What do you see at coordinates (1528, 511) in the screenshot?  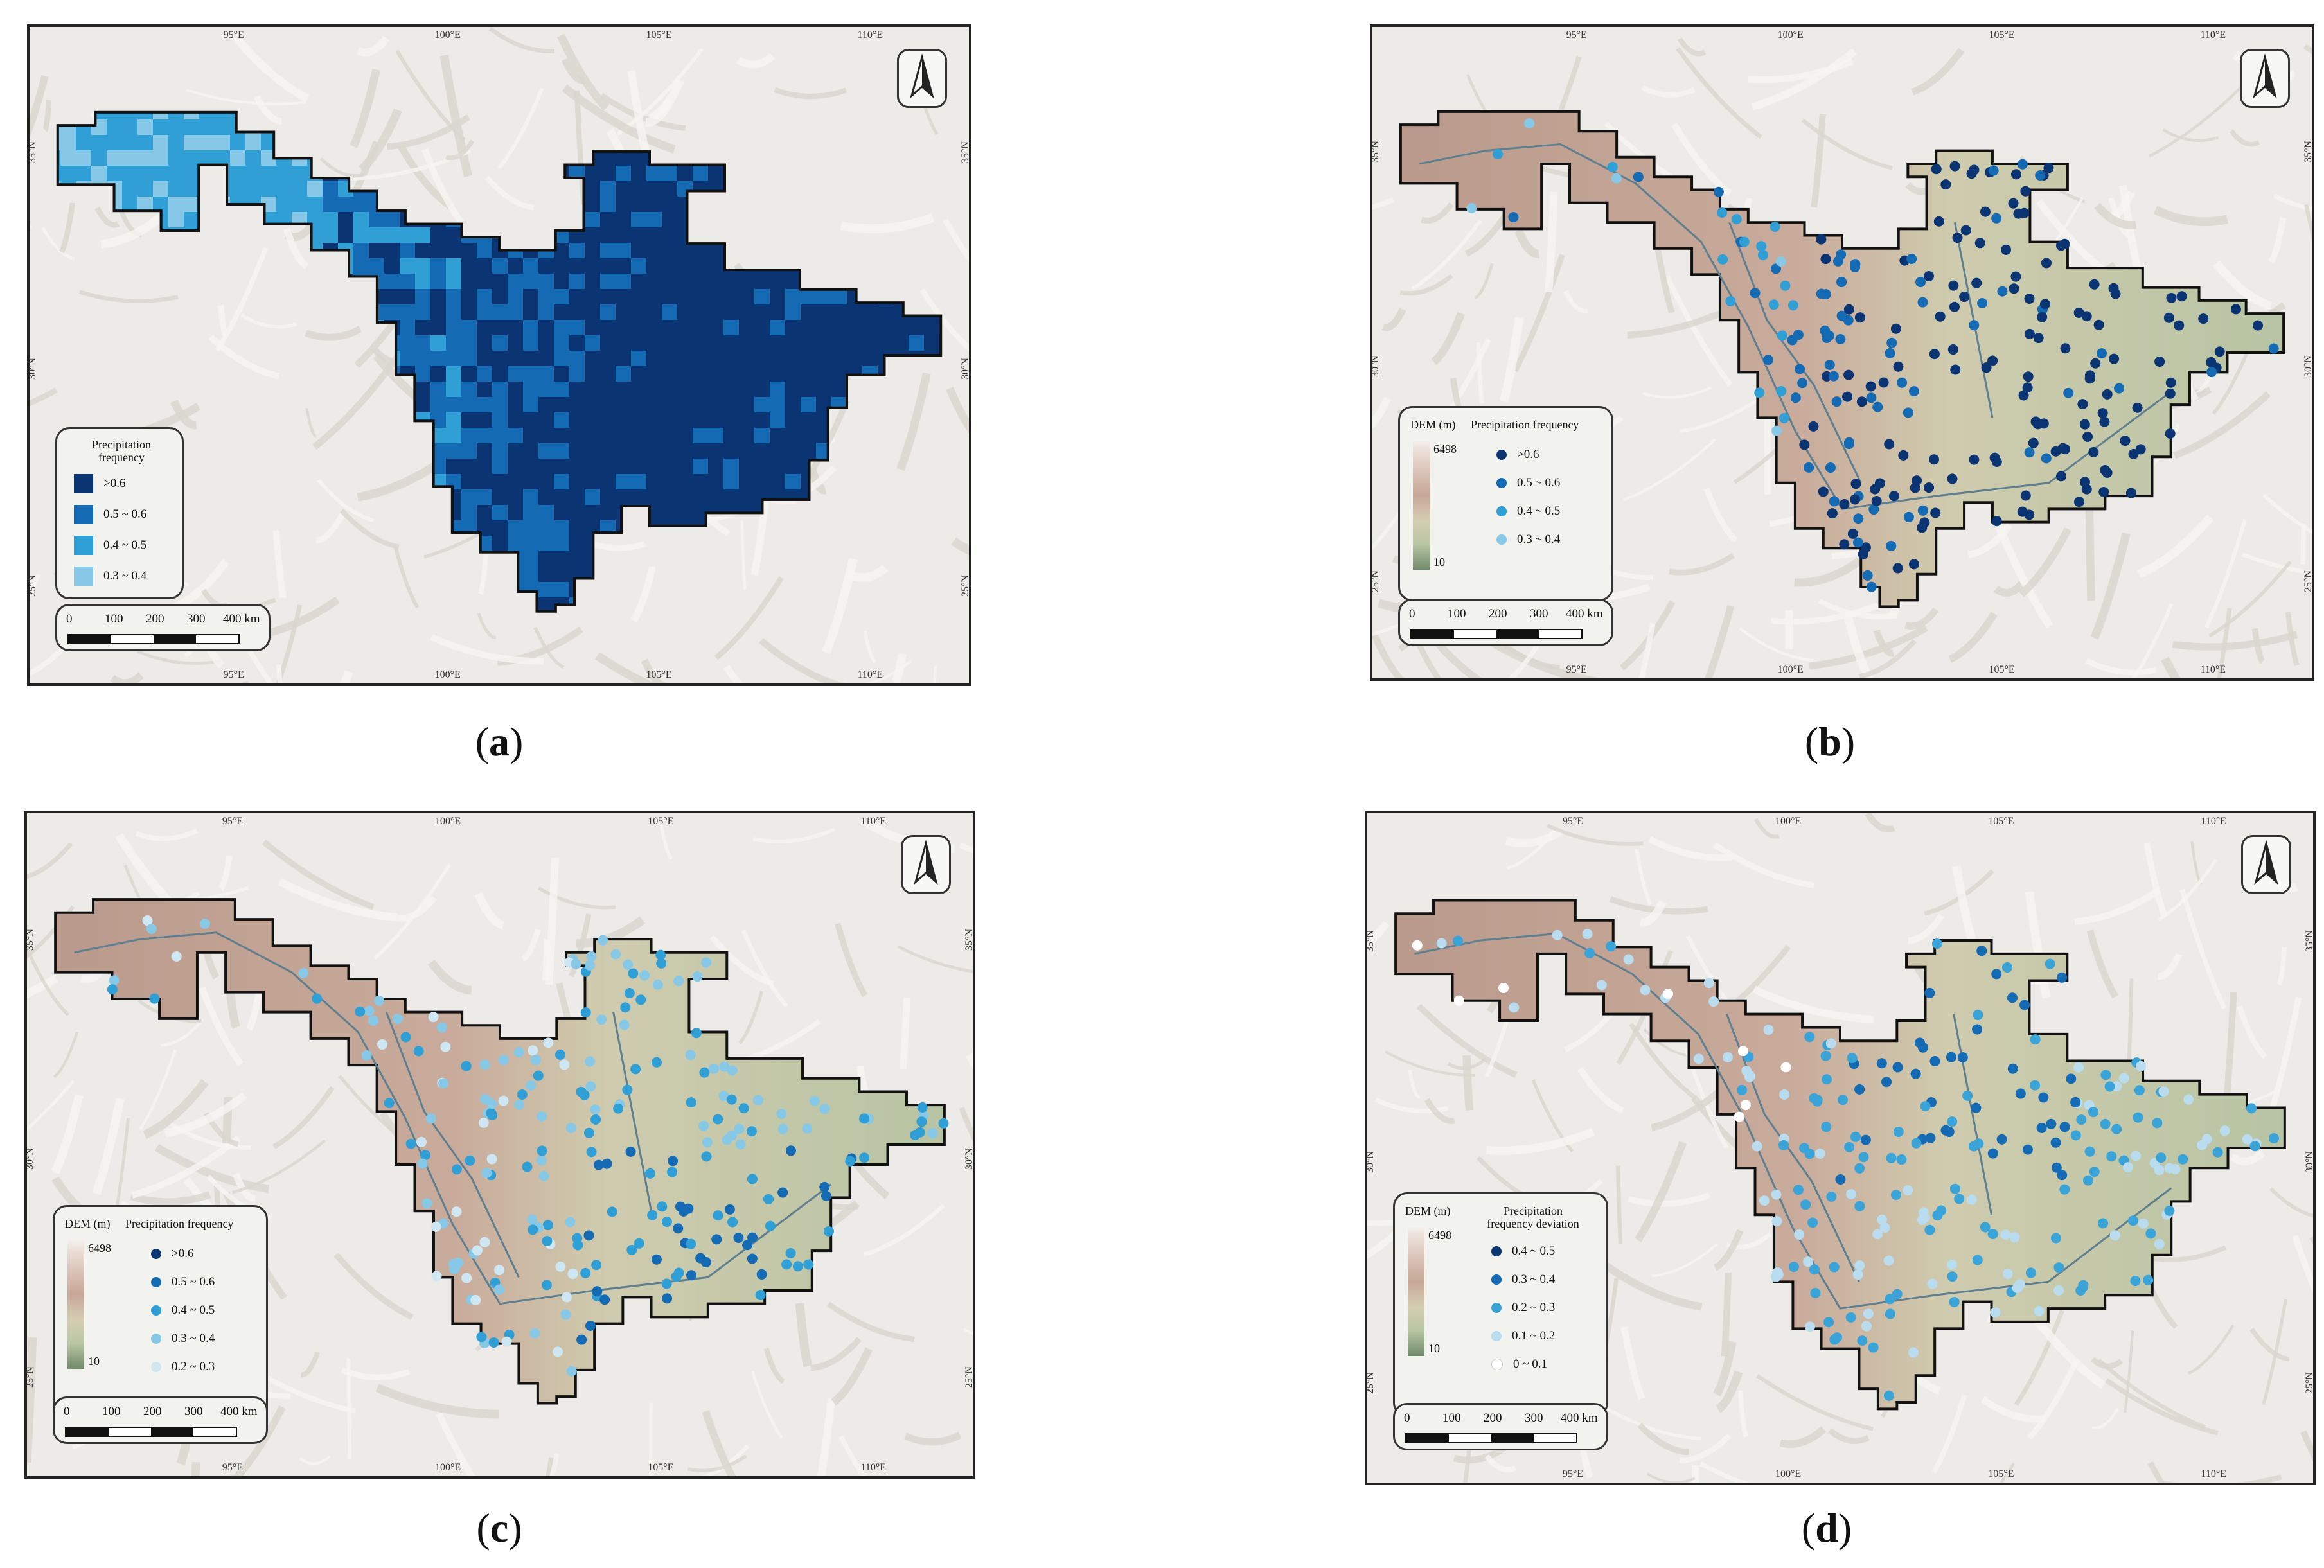 I see `legend-item: 0.4 ~ 0.5` at bounding box center [1528, 511].